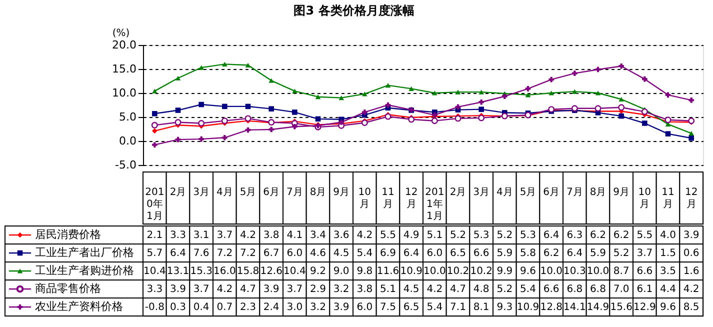 The height and width of the screenshot is (327, 713). What do you see at coordinates (481, 307) in the screenshot?
I see `data-label: 8.1` at bounding box center [481, 307].